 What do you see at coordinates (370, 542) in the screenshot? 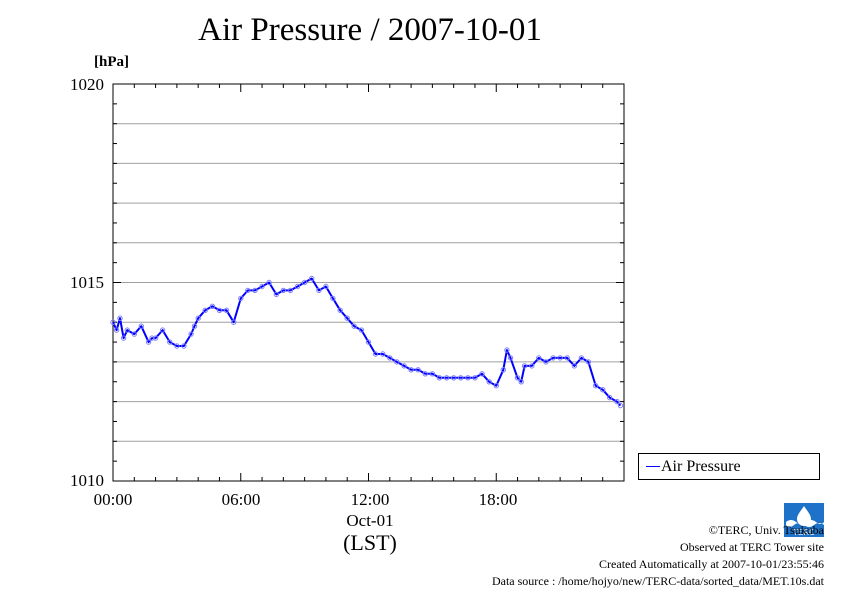
I see `x-axis-label: (LST)` at bounding box center [370, 542].